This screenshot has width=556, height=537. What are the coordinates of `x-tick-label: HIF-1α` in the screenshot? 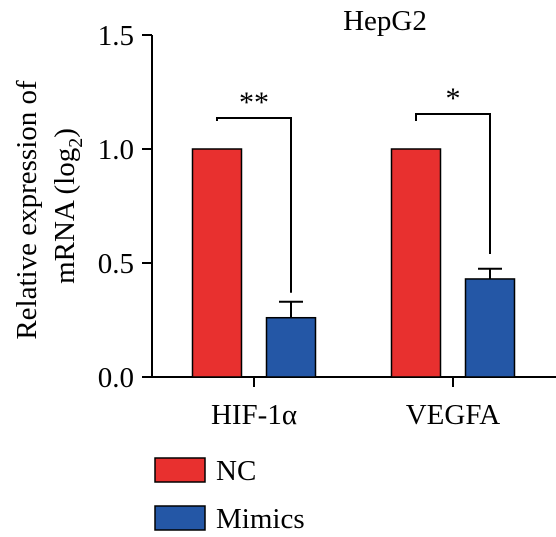 It's located at (254, 415).